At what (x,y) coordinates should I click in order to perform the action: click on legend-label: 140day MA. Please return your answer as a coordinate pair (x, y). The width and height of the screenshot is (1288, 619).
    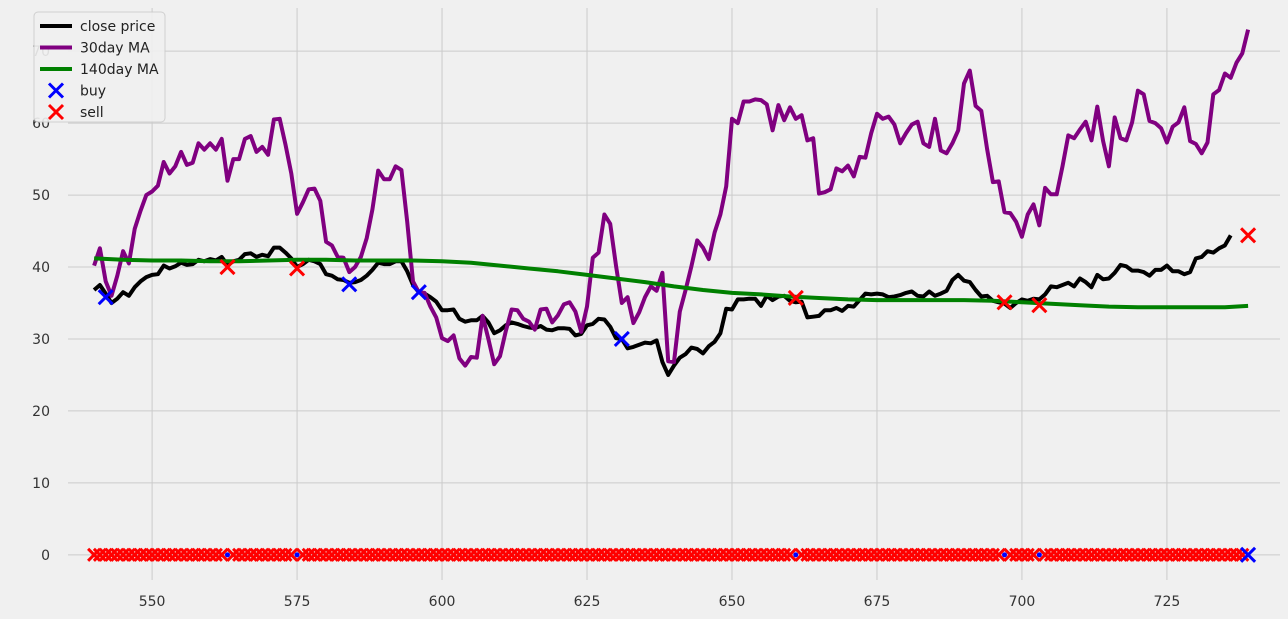
    Looking at the image, I should click on (119, 70).